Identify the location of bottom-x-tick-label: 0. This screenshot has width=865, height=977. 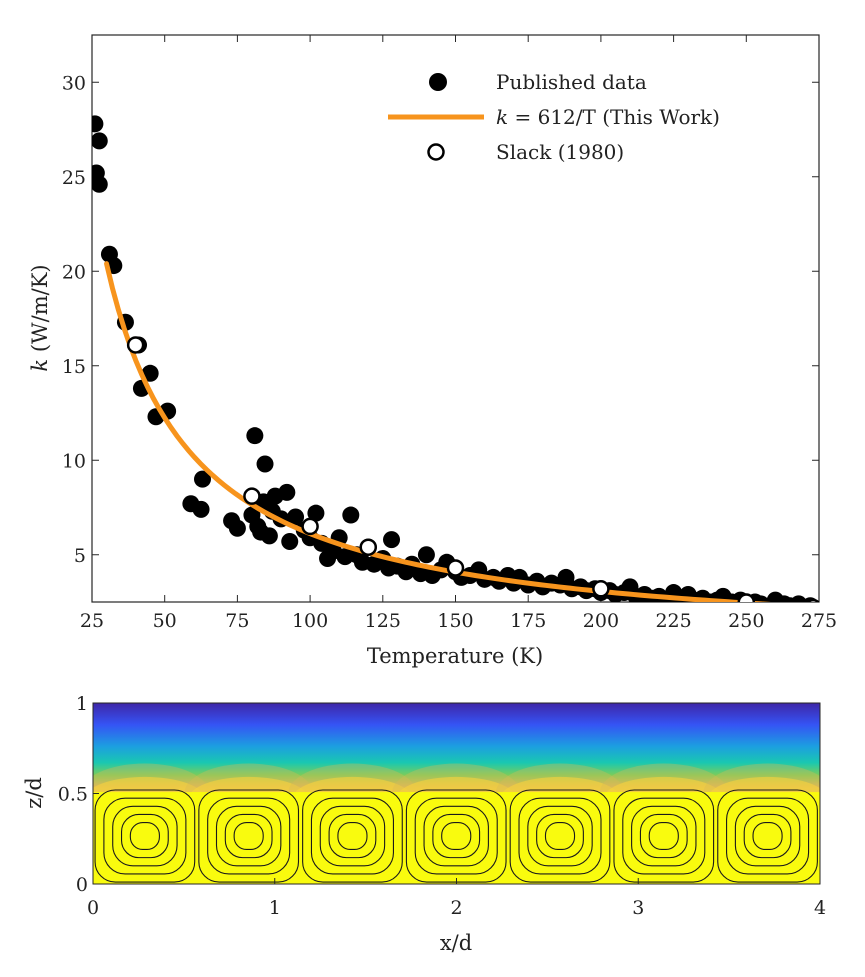
(93, 908).